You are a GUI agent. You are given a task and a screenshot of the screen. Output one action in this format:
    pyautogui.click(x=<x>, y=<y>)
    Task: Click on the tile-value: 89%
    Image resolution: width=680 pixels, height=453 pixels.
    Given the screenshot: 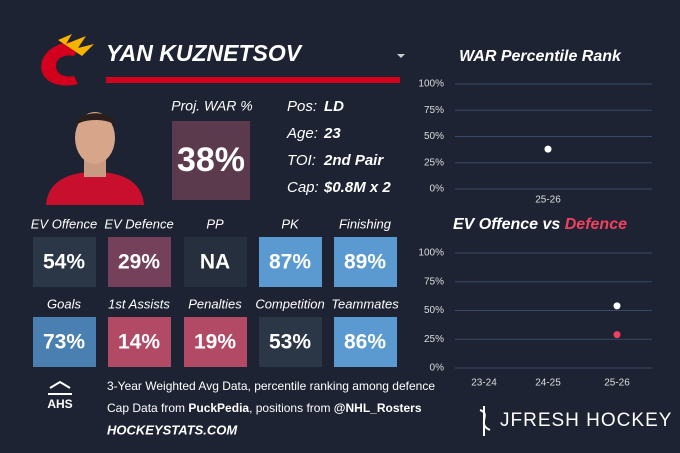 What is the action you would take?
    pyautogui.click(x=365, y=262)
    